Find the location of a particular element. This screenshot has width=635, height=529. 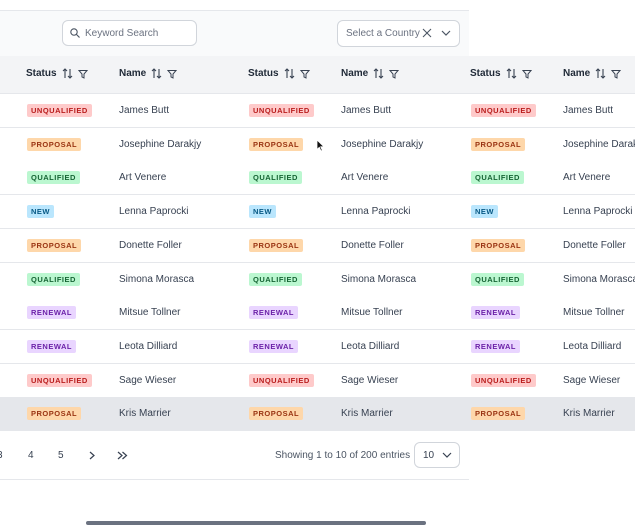

table-header: Status Name Status Name Status Name is located at coordinates (317, 75).